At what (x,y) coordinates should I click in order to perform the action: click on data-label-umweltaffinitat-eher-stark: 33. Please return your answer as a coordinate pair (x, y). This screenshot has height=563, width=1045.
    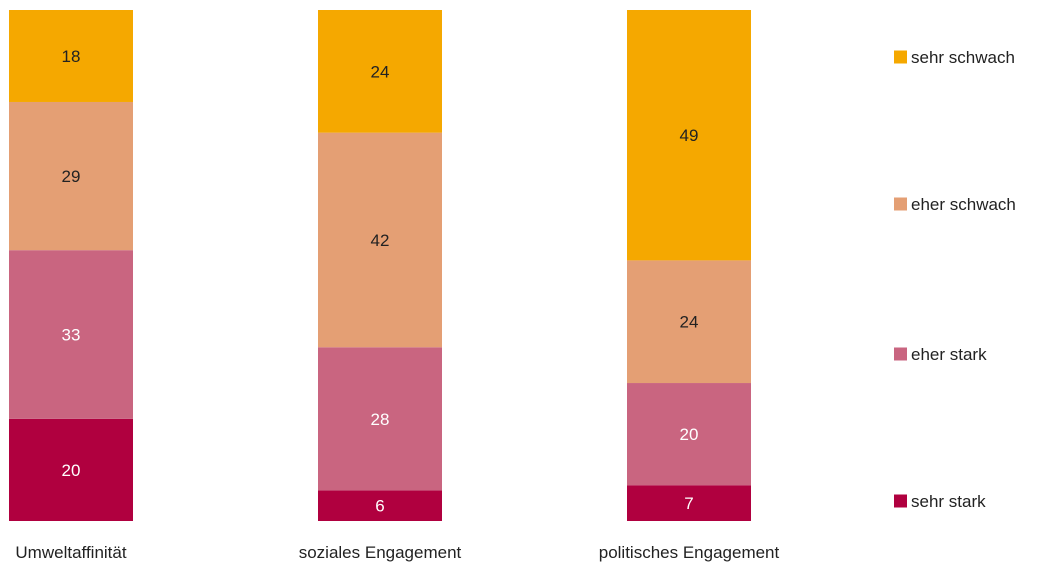
    Looking at the image, I should click on (71, 334).